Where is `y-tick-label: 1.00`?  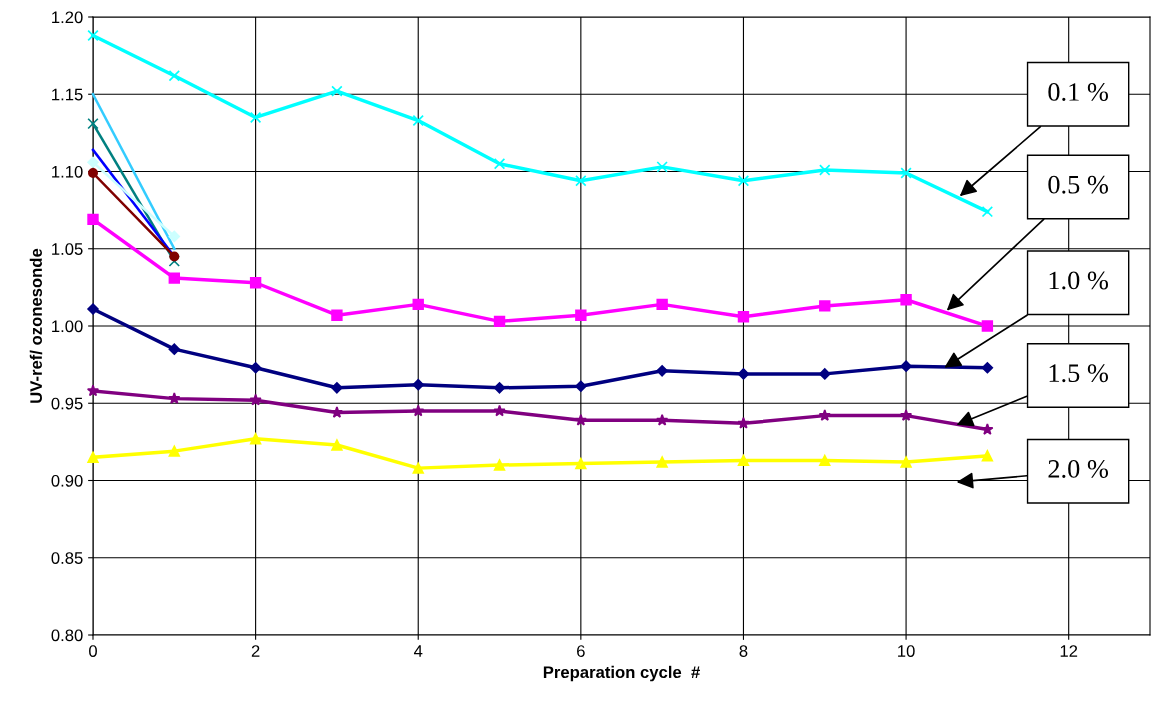 y-tick-label: 1.00 is located at coordinates (67, 326).